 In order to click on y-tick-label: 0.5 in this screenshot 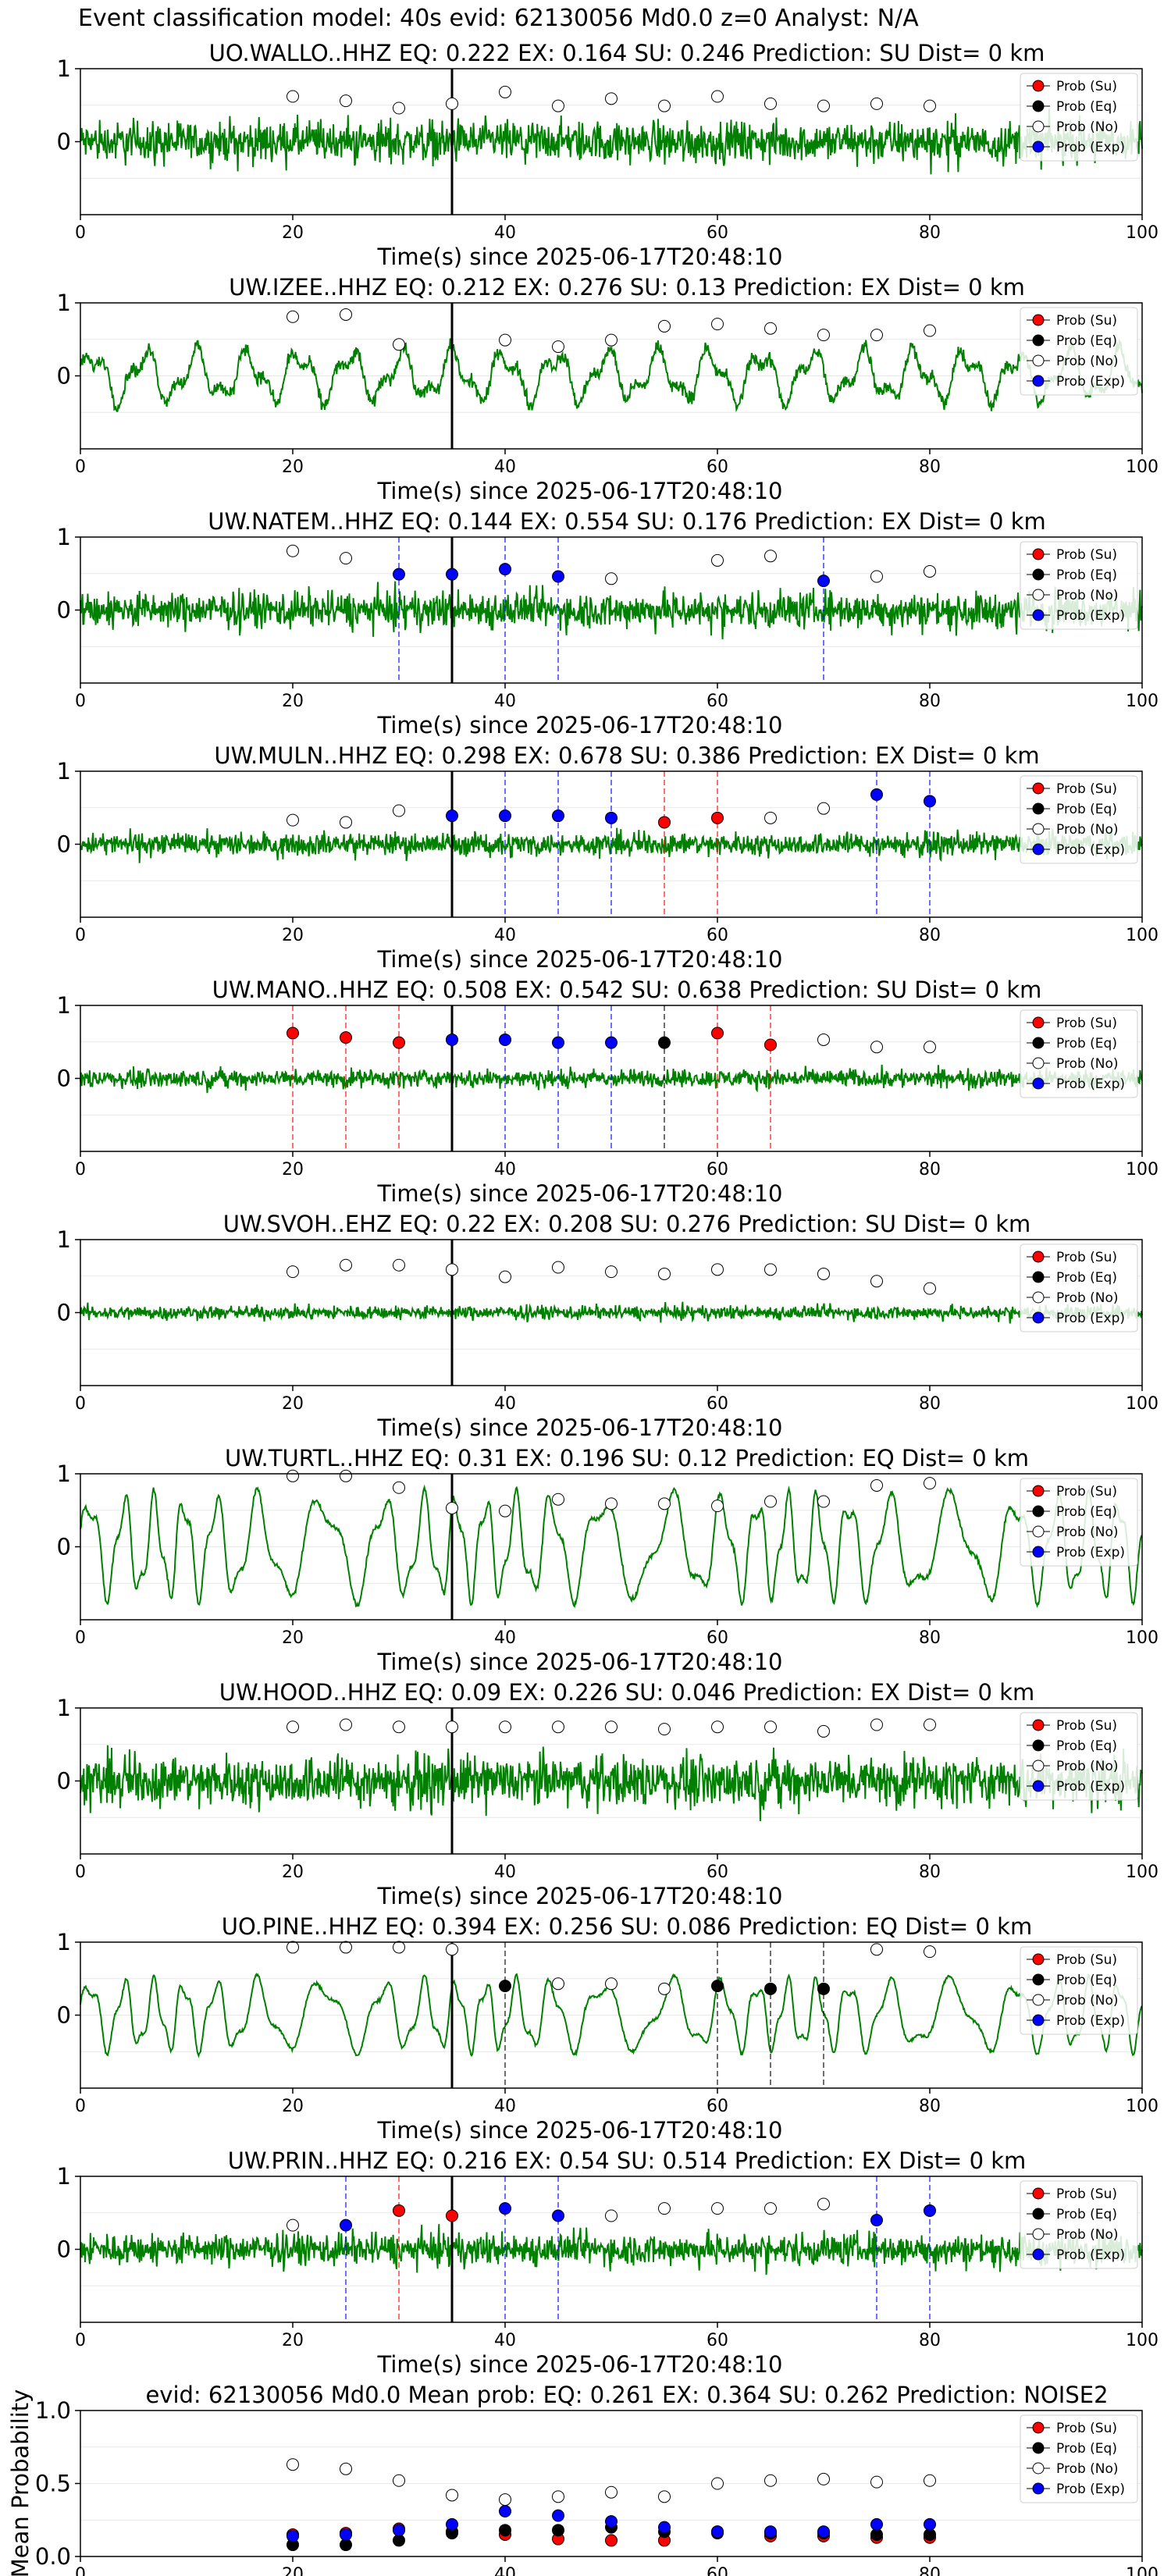, I will do `click(53, 2484)`.